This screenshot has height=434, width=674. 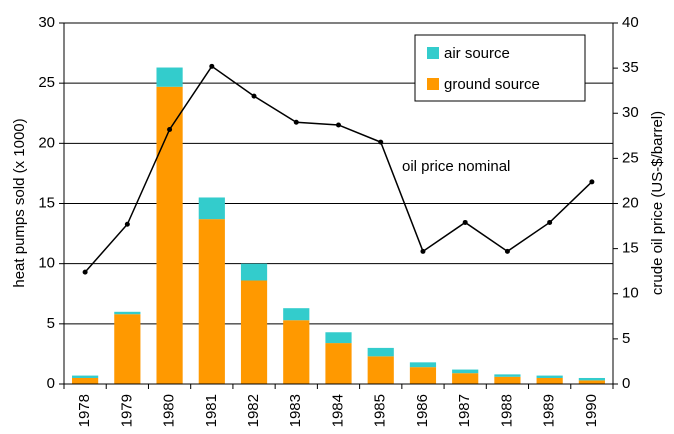 What do you see at coordinates (477, 53) in the screenshot?
I see `legend-label: air source` at bounding box center [477, 53].